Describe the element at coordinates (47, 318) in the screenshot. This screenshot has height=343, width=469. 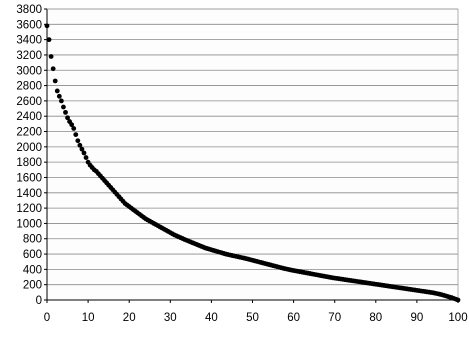
I see `x-tick-label-0: 0` at that location.